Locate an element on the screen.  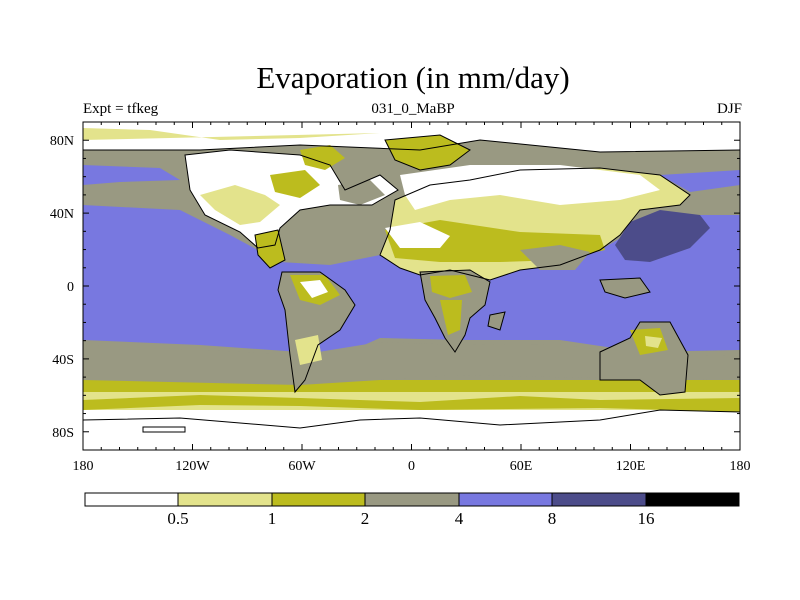
colorbar-label: 0.5 is located at coordinates (177, 518).